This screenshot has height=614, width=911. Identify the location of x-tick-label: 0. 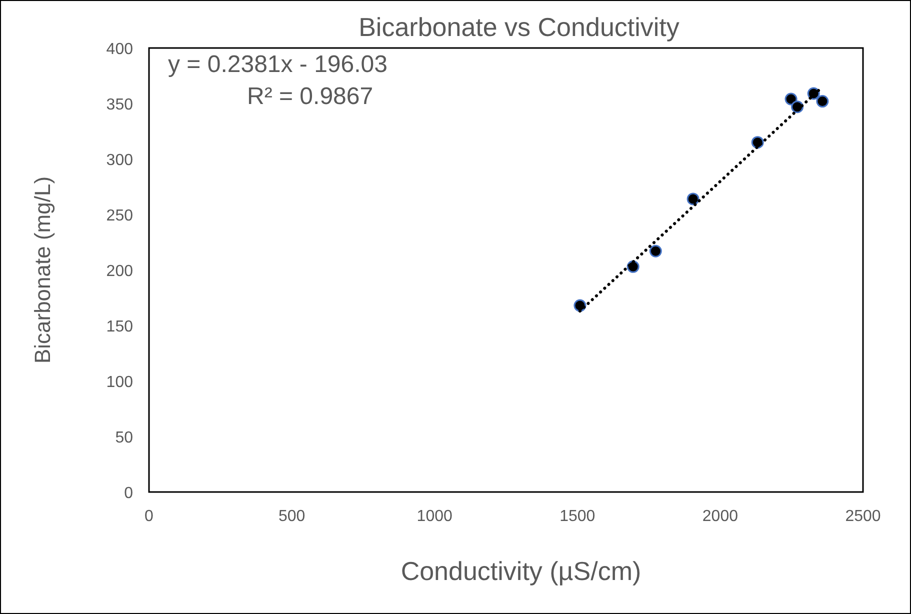
(149, 516).